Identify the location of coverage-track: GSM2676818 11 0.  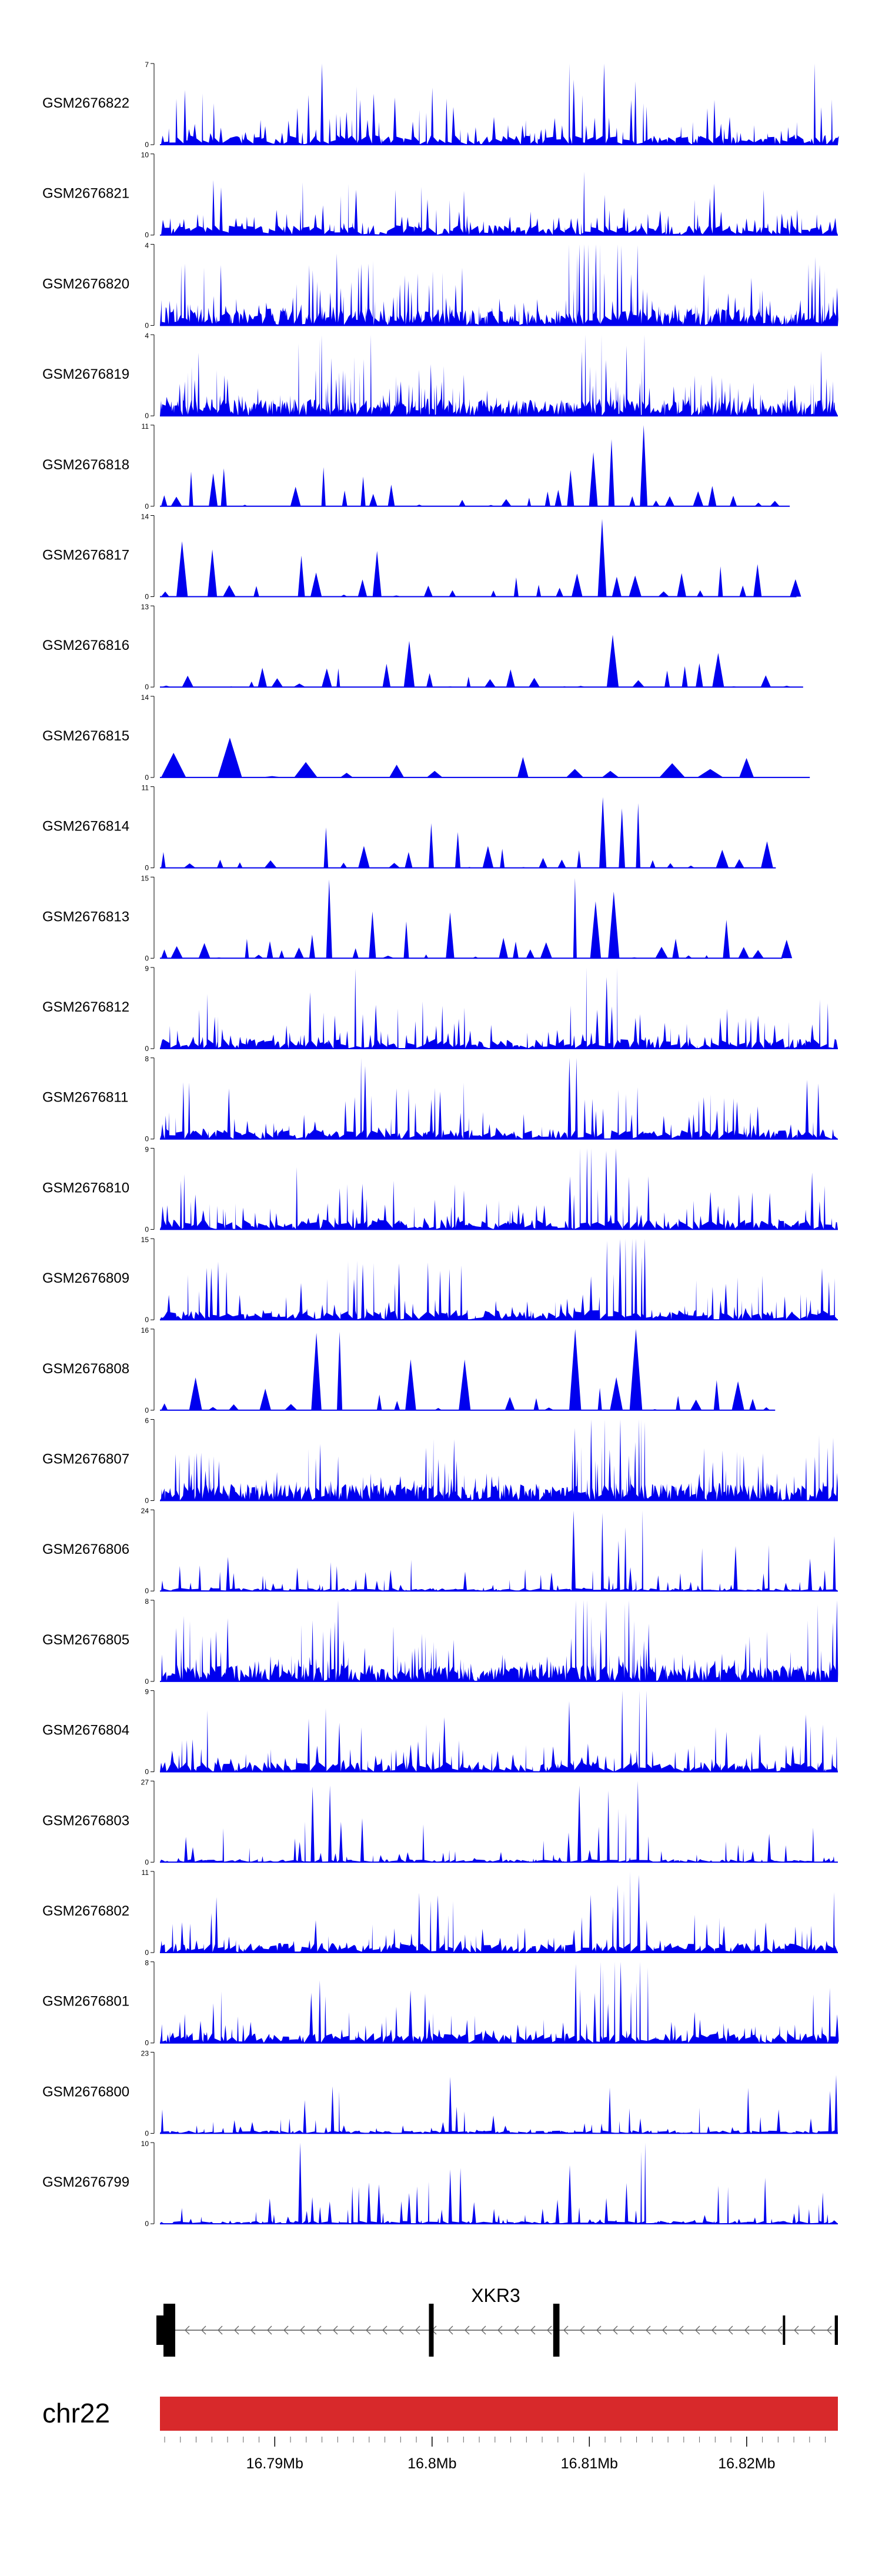
(420, 466).